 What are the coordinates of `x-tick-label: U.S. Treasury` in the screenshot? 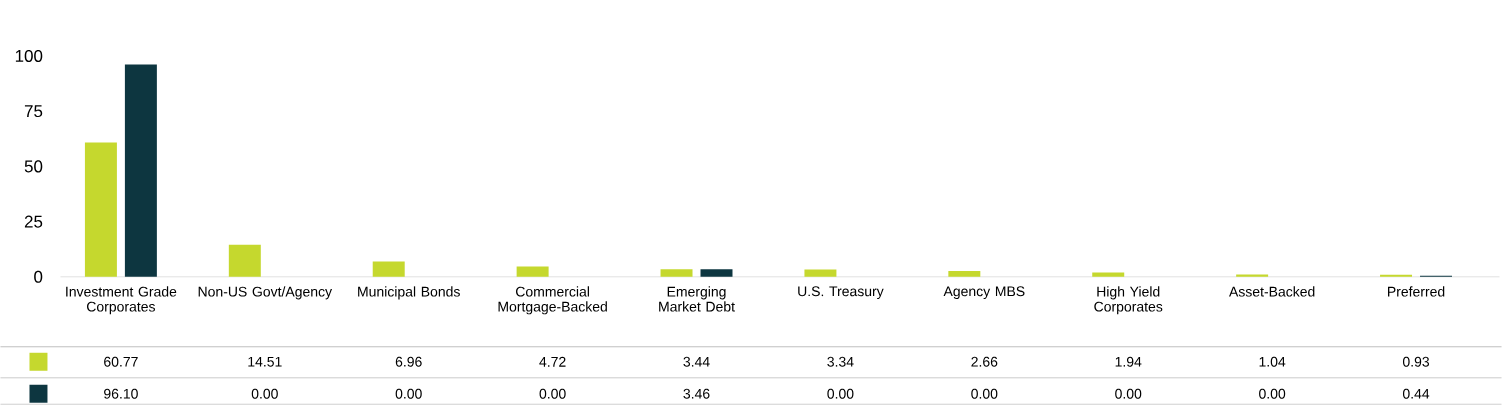 It's located at (841, 293).